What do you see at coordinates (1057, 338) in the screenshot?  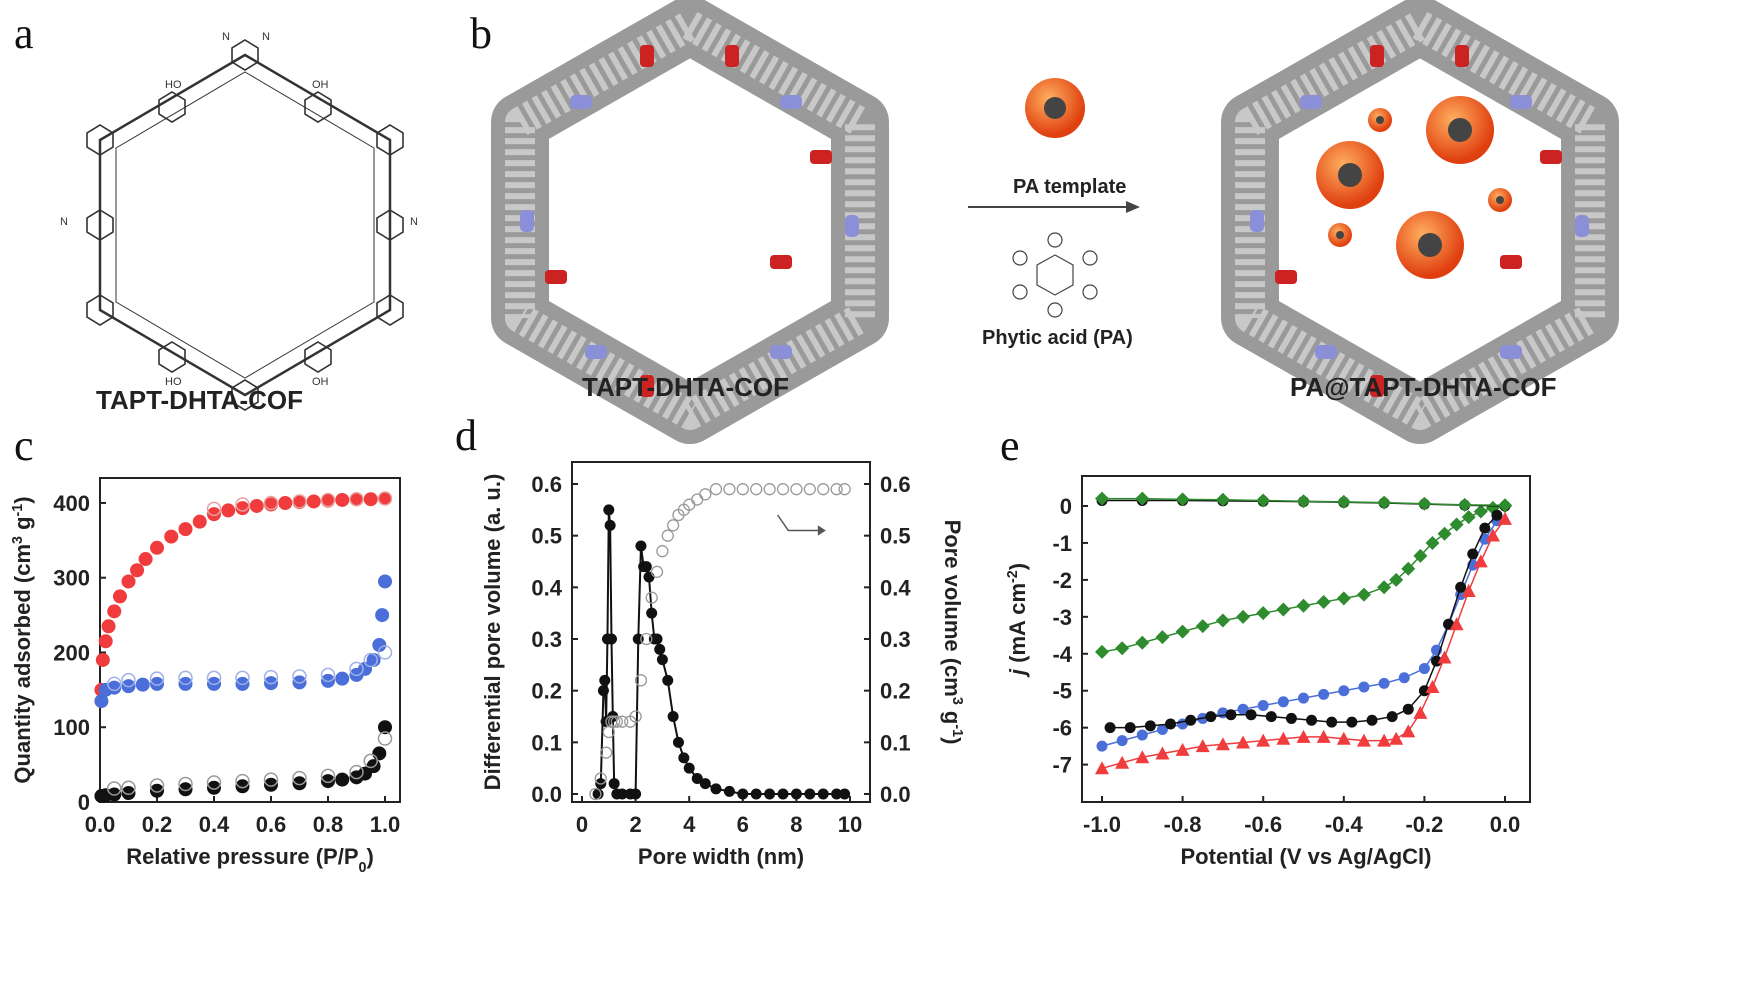 I see `phytic-acid-label: Phytic acid (PA)` at bounding box center [1057, 338].